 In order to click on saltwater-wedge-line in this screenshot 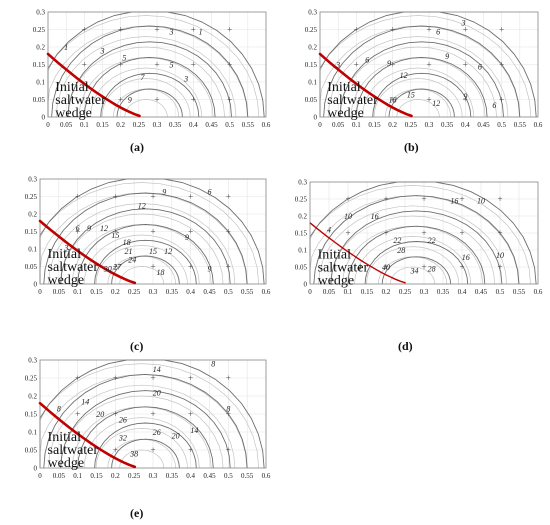, I will do `click(93, 85)`.